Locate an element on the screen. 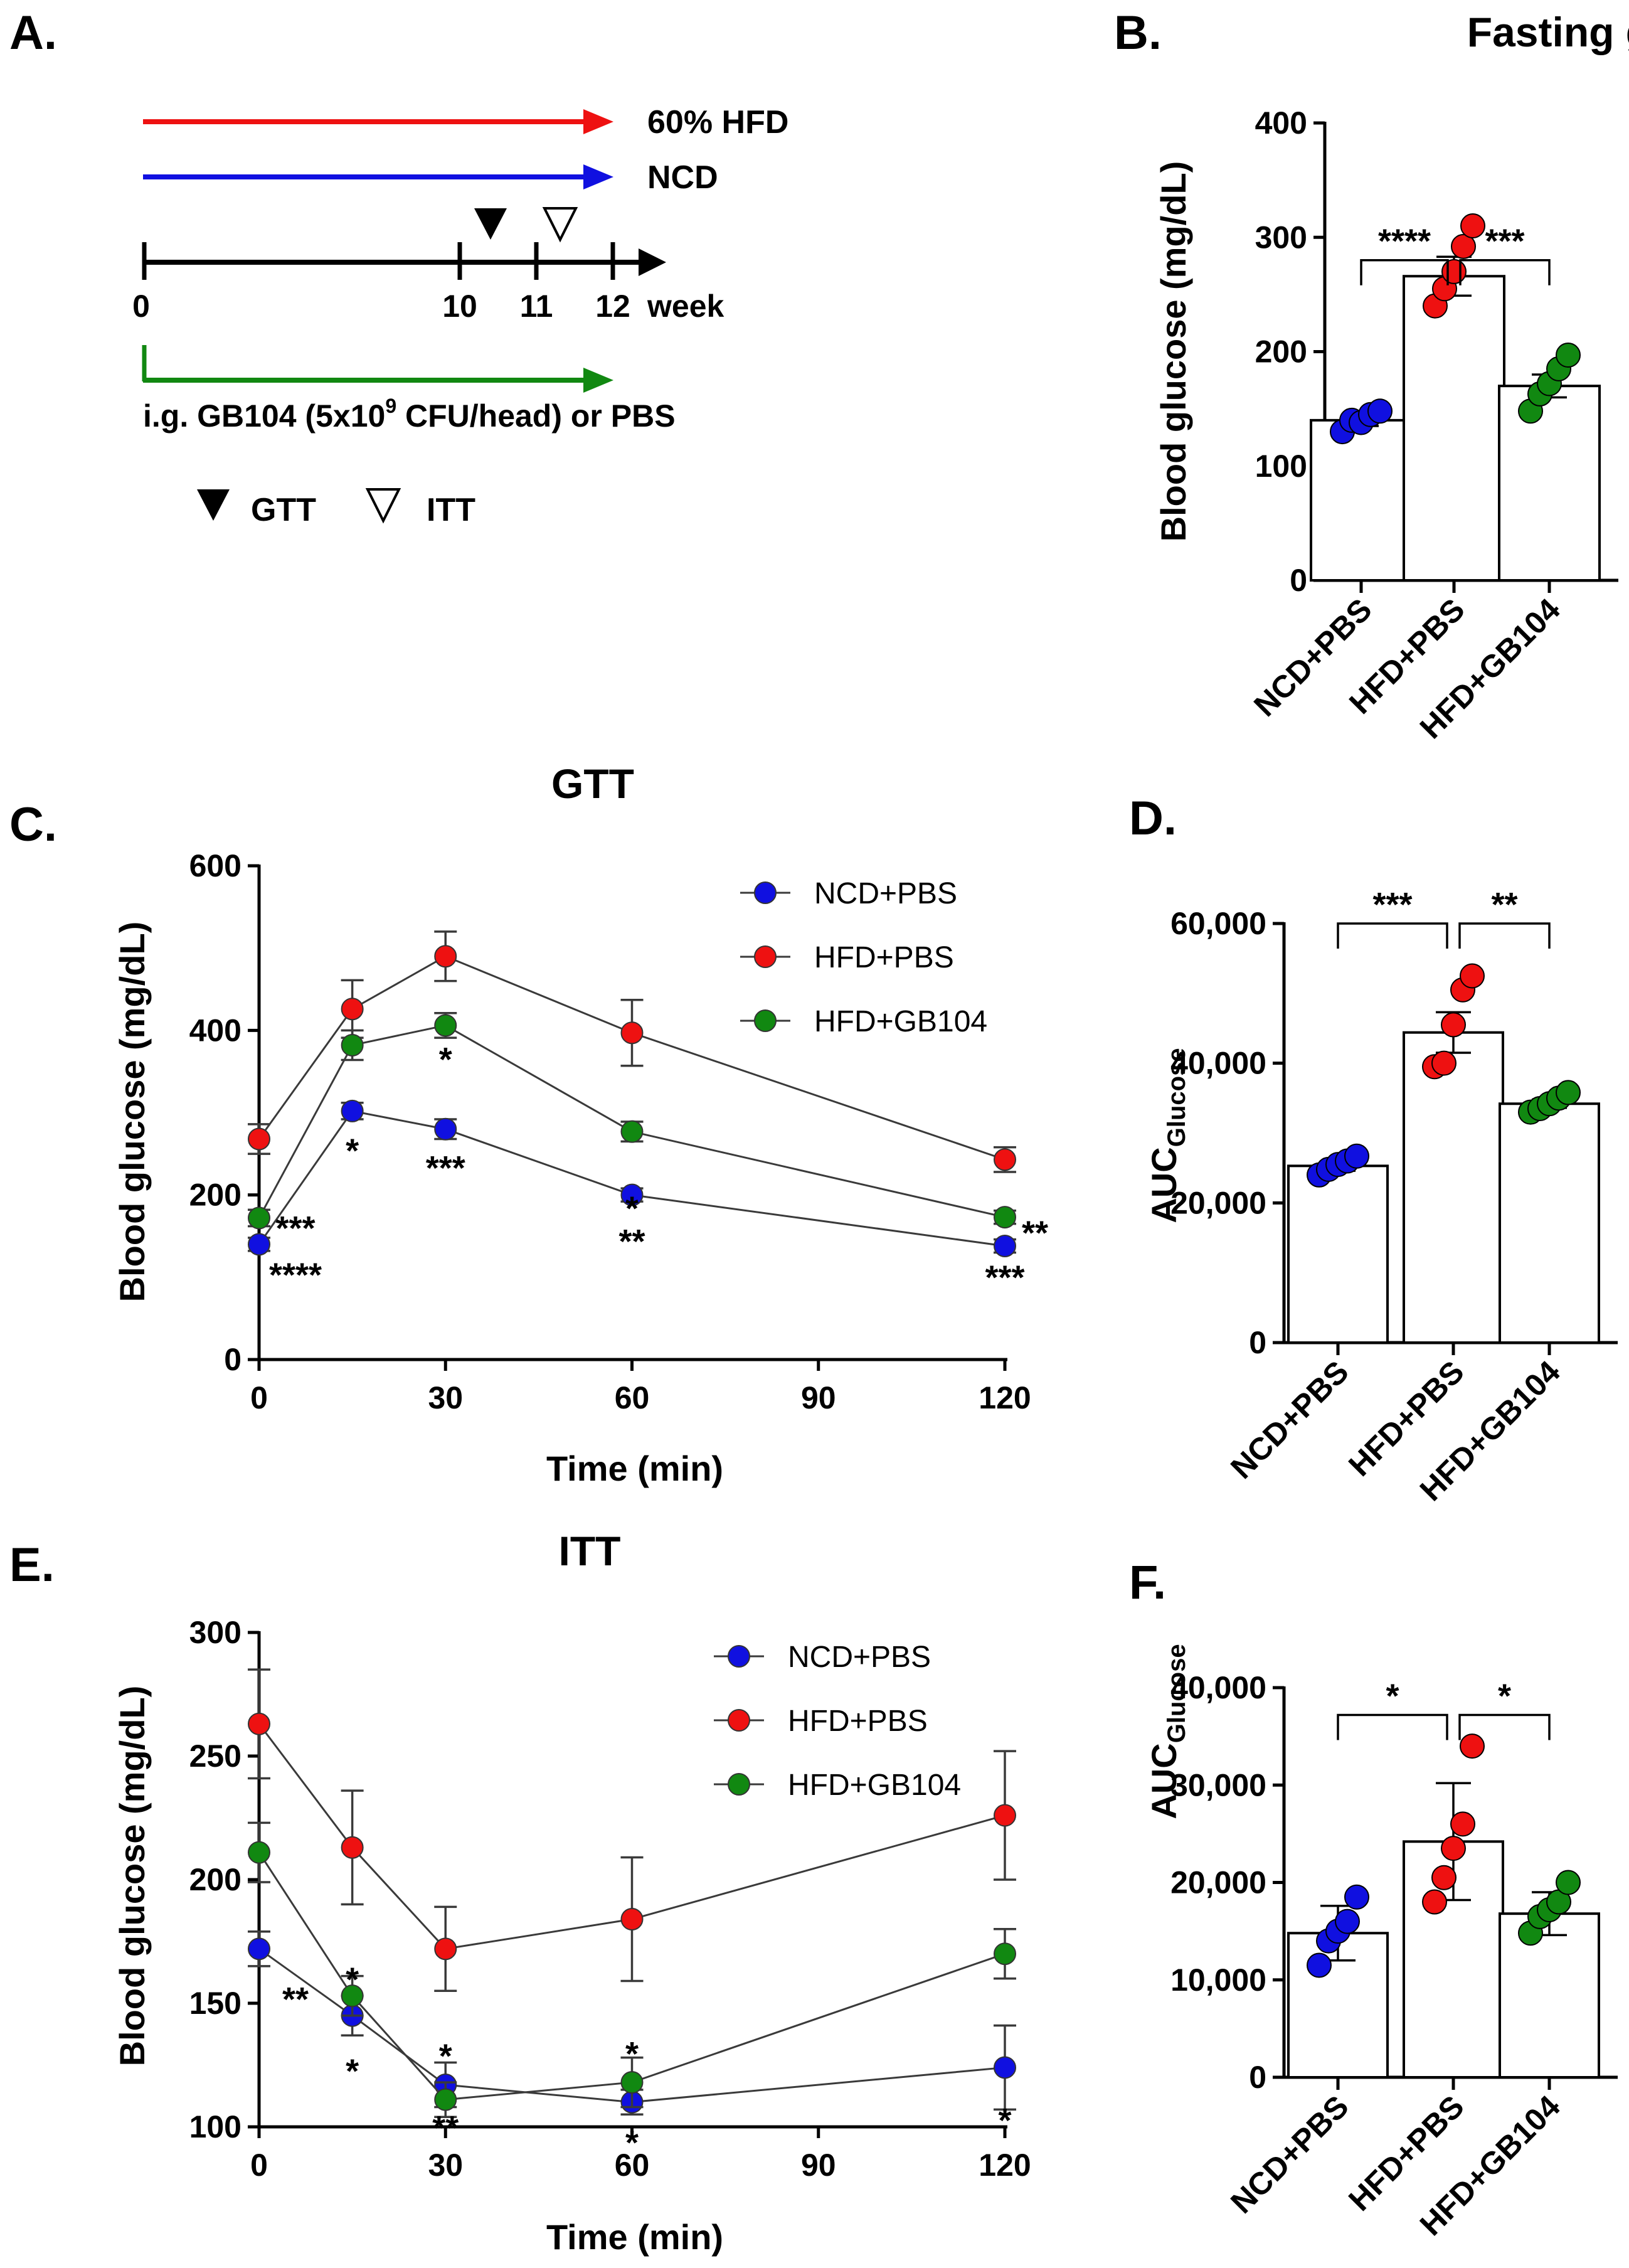 The width and height of the screenshot is (1629, 2268). itt-marker-icon is located at coordinates (560, 225).